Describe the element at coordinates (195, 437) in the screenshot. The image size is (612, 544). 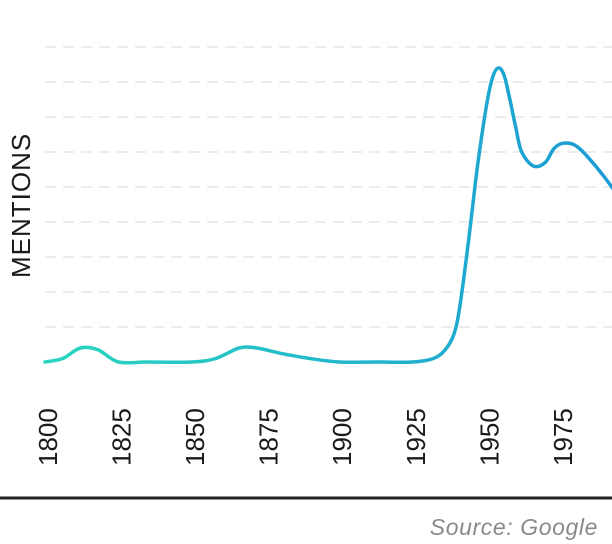
I see `x-tick-label: 1850` at that location.